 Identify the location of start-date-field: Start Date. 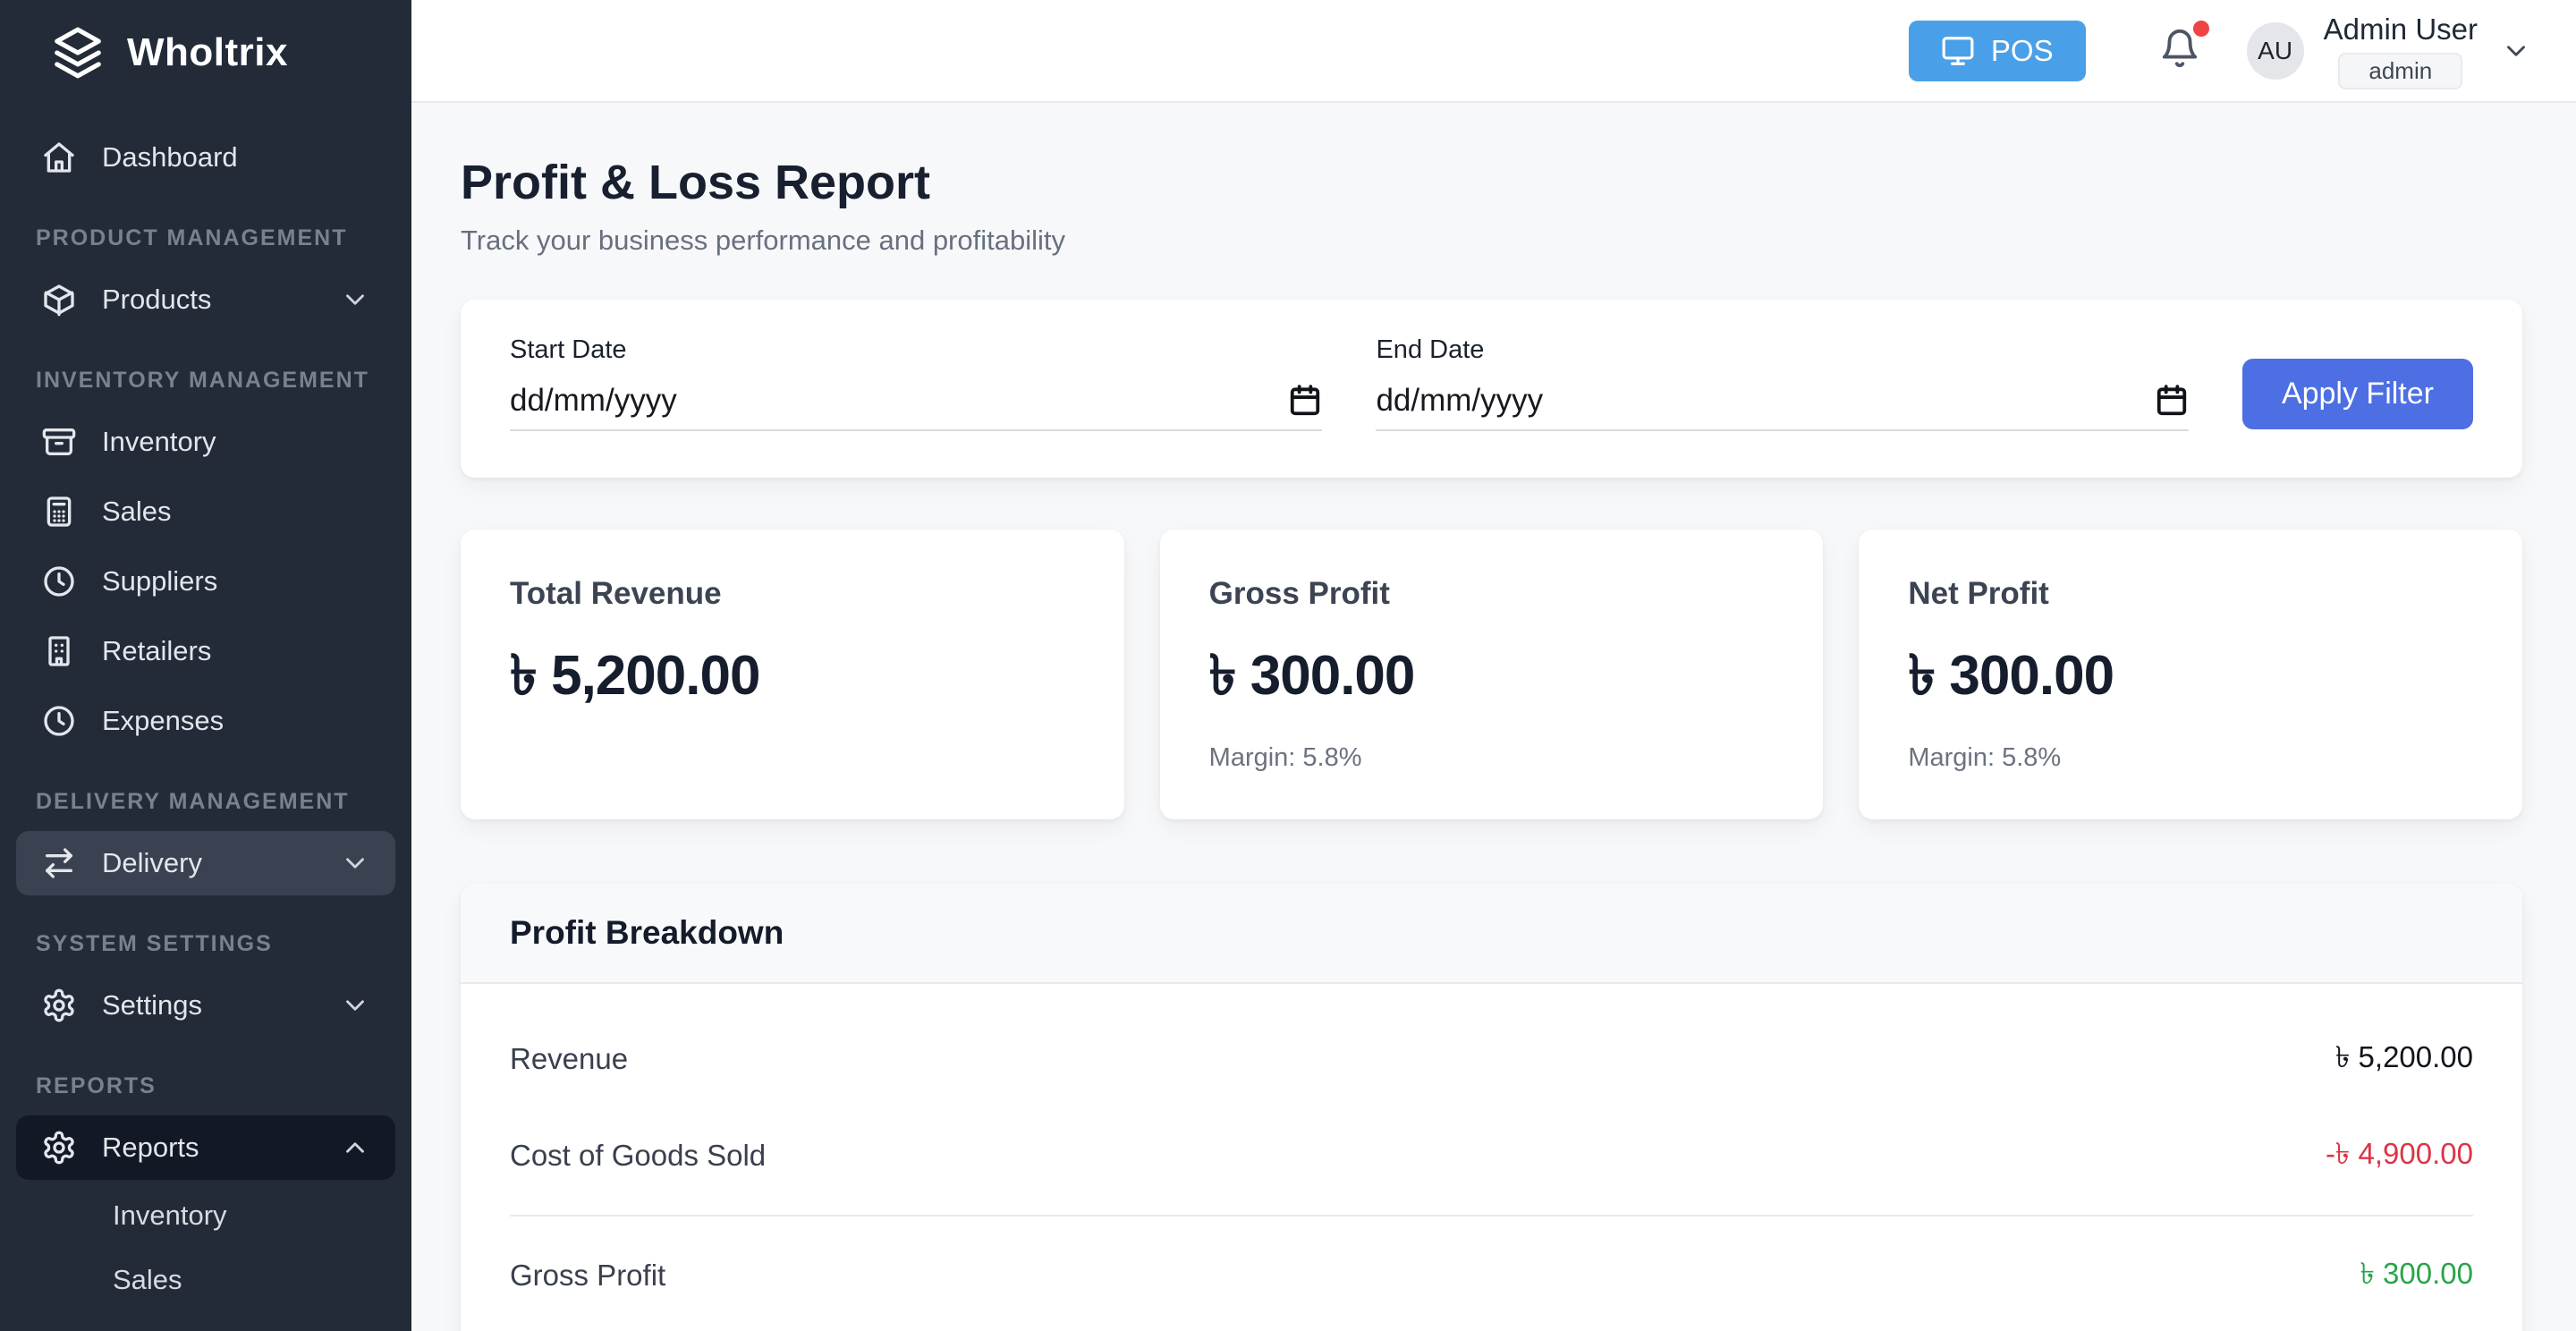
(916, 383).